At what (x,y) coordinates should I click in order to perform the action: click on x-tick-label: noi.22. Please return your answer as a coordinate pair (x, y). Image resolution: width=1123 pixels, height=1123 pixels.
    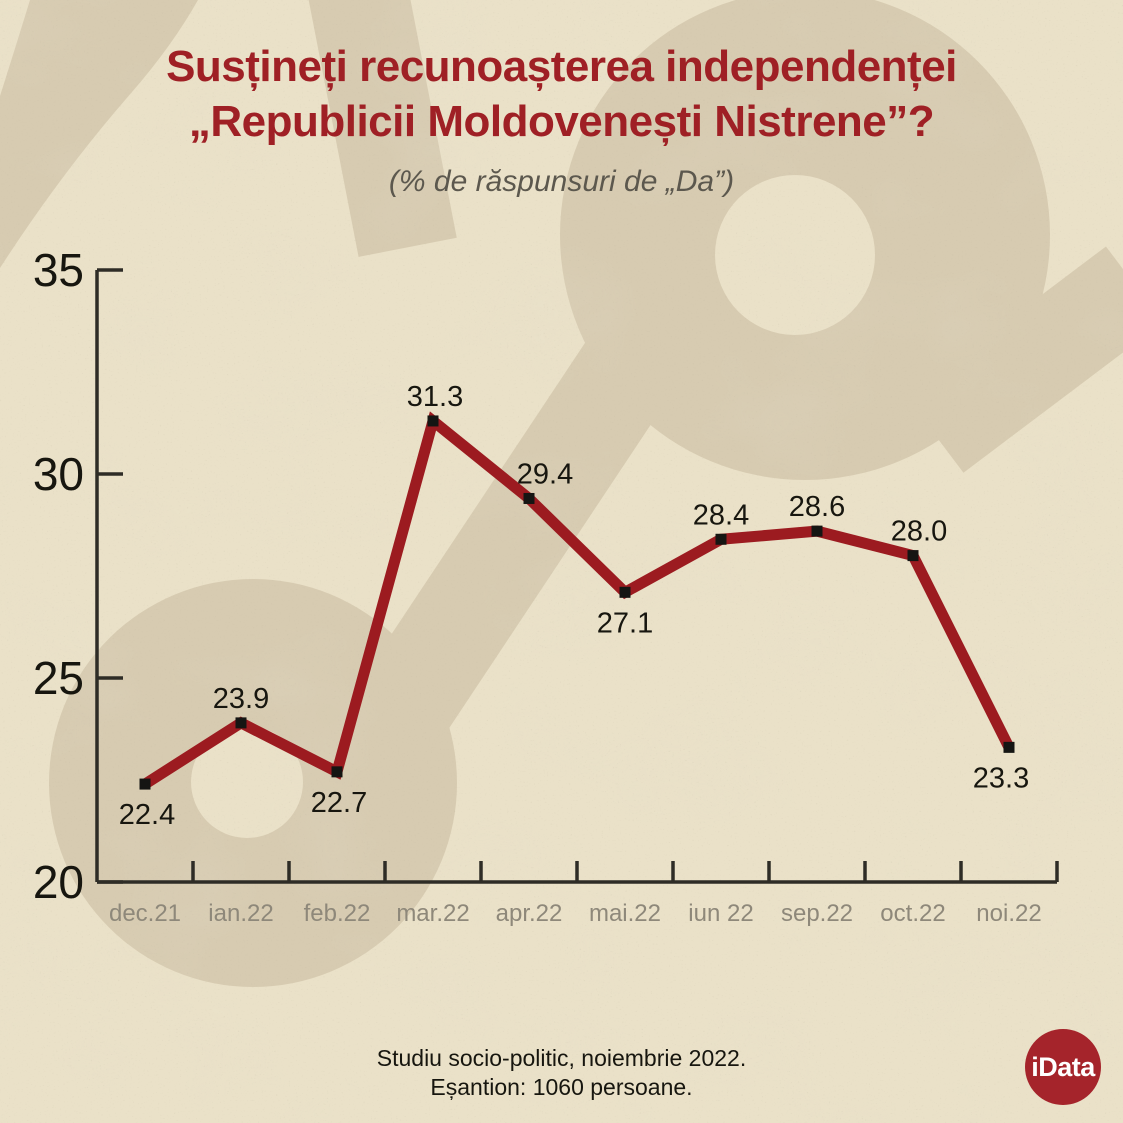
    Looking at the image, I should click on (1008, 913).